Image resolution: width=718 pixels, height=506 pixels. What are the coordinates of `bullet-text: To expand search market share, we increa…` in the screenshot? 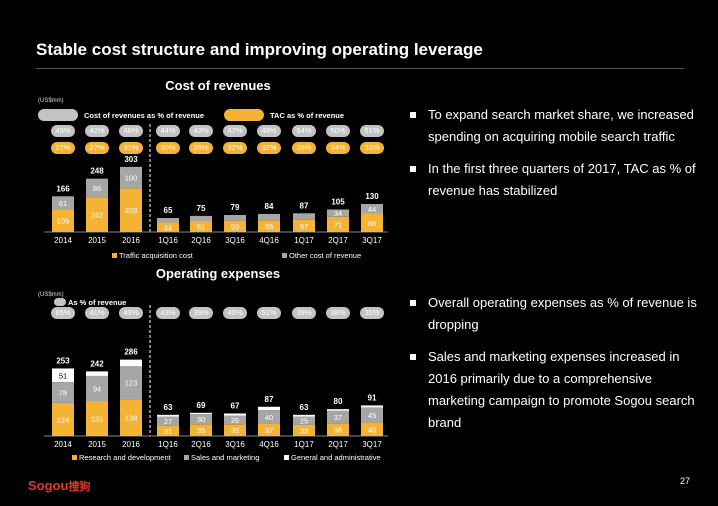 It's located at (555, 126).